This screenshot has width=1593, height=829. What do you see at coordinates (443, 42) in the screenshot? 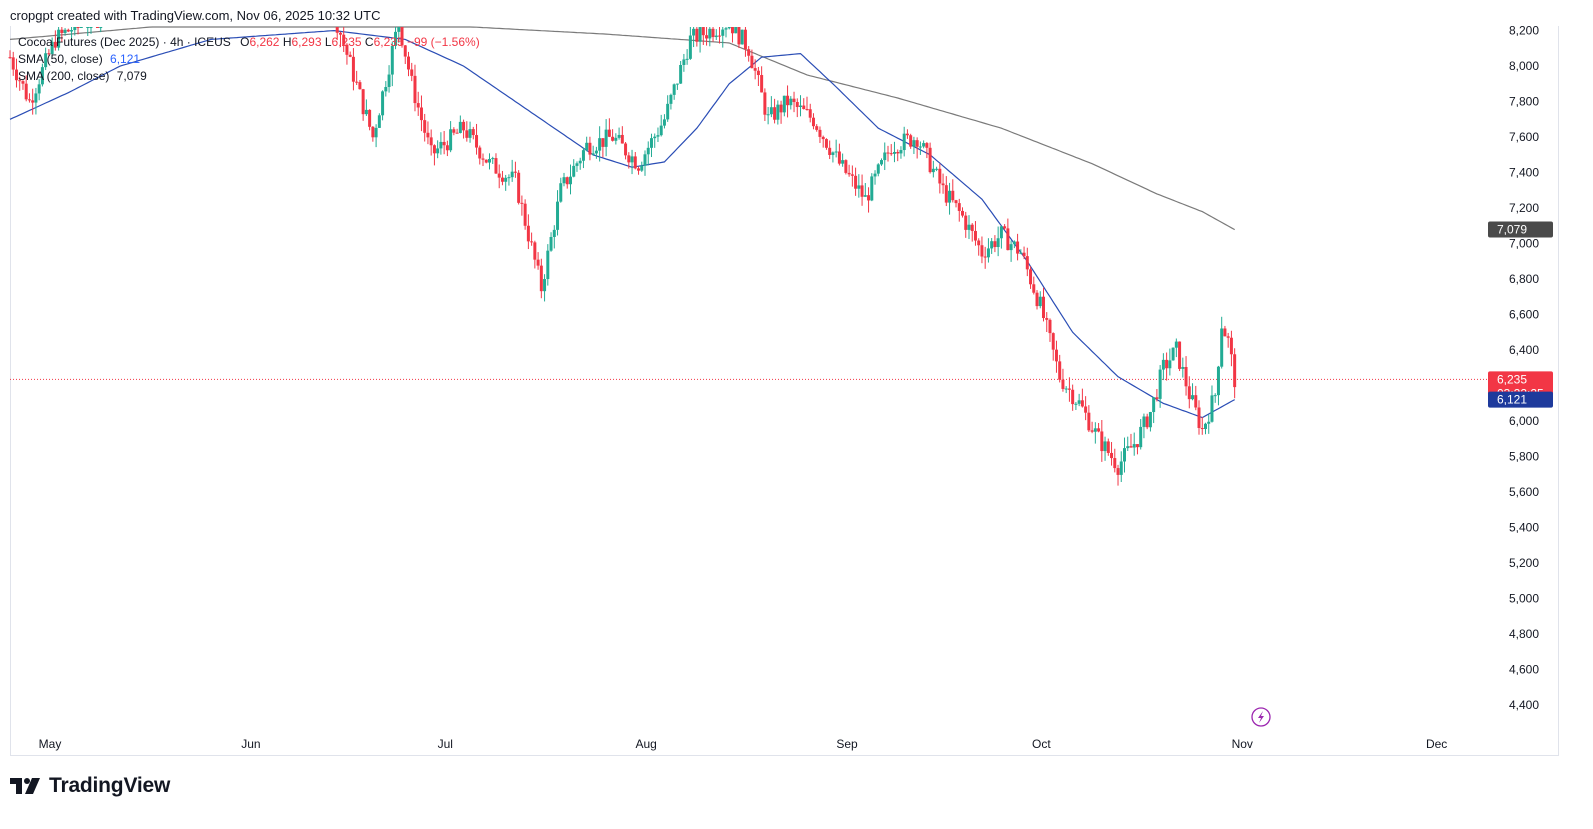
I see `legend-change: −99 (−1.56%)` at bounding box center [443, 42].